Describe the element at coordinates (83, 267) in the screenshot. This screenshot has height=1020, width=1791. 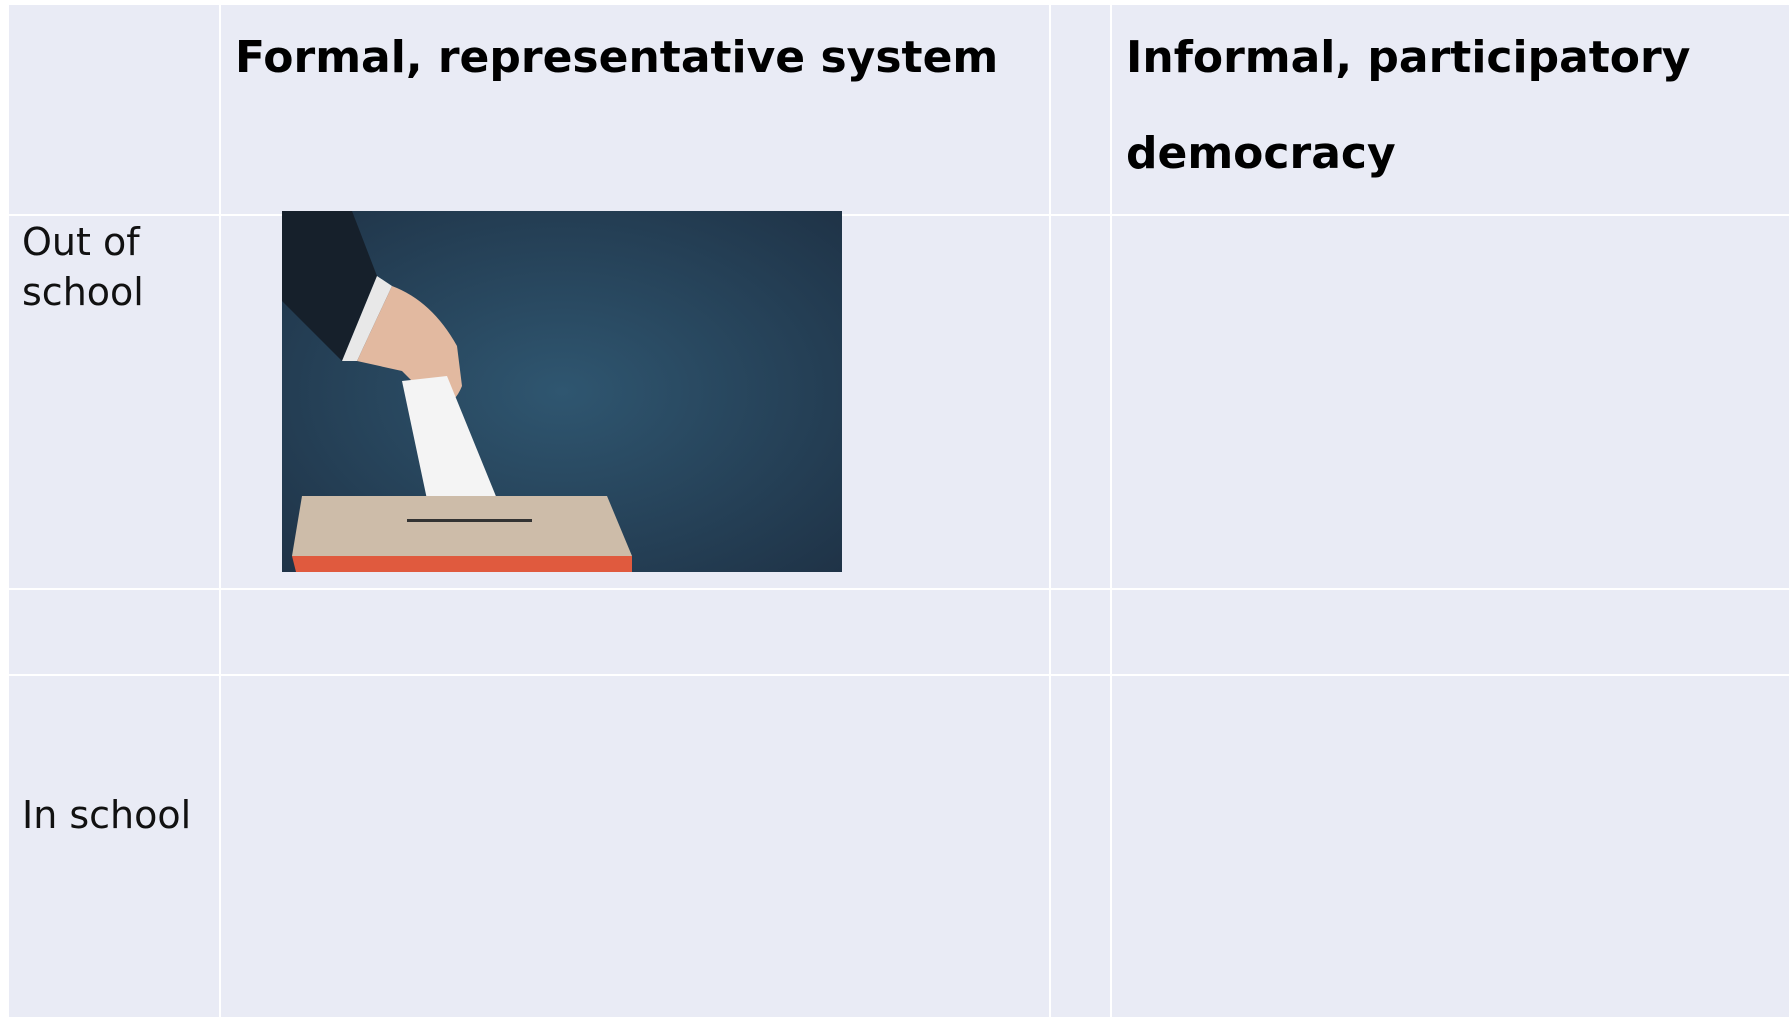
I see `row-label: Out of school` at that location.